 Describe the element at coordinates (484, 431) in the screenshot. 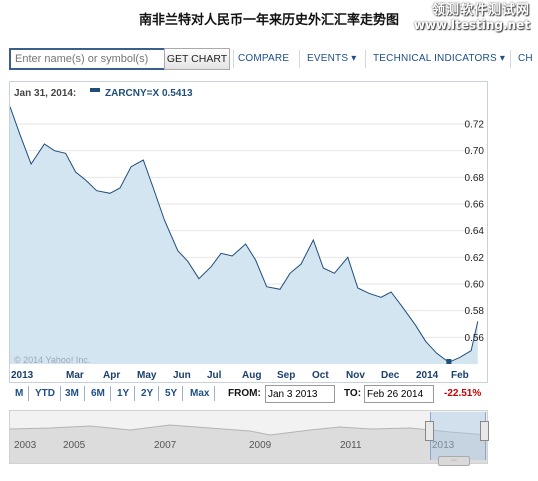

I see `navigator-right-handle` at that location.